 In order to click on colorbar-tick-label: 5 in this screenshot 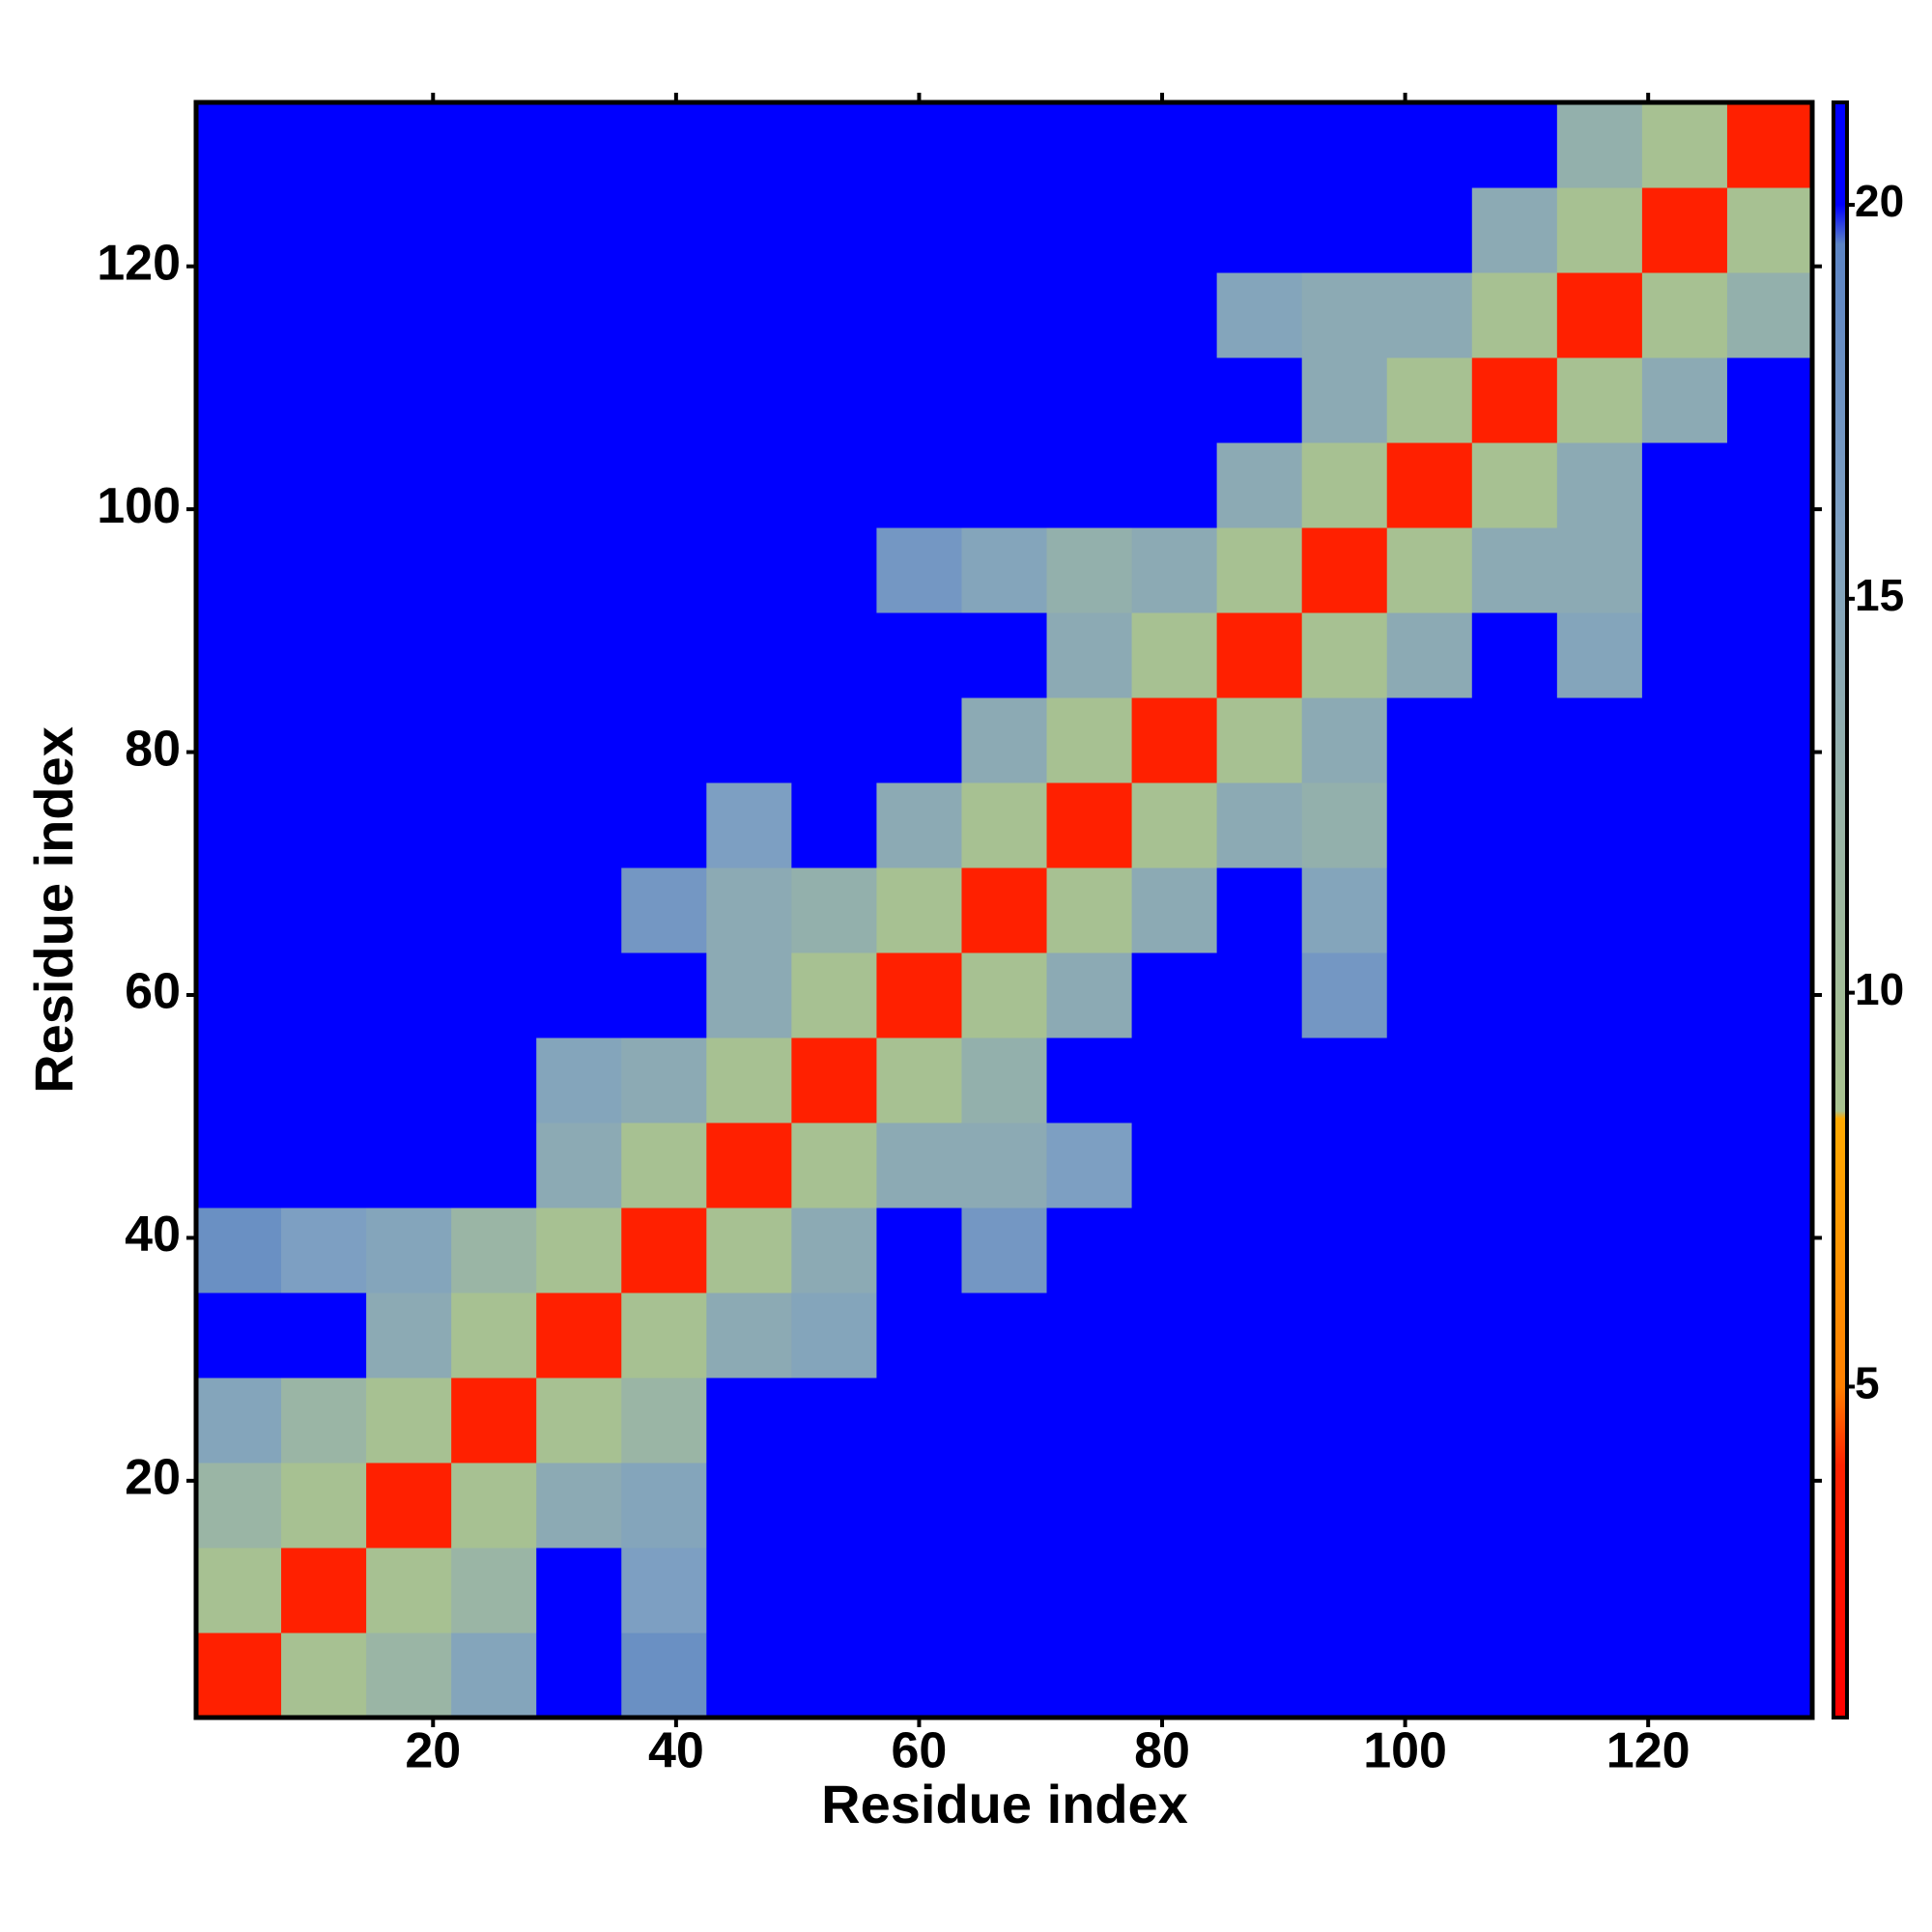, I will do `click(1867, 1383)`.